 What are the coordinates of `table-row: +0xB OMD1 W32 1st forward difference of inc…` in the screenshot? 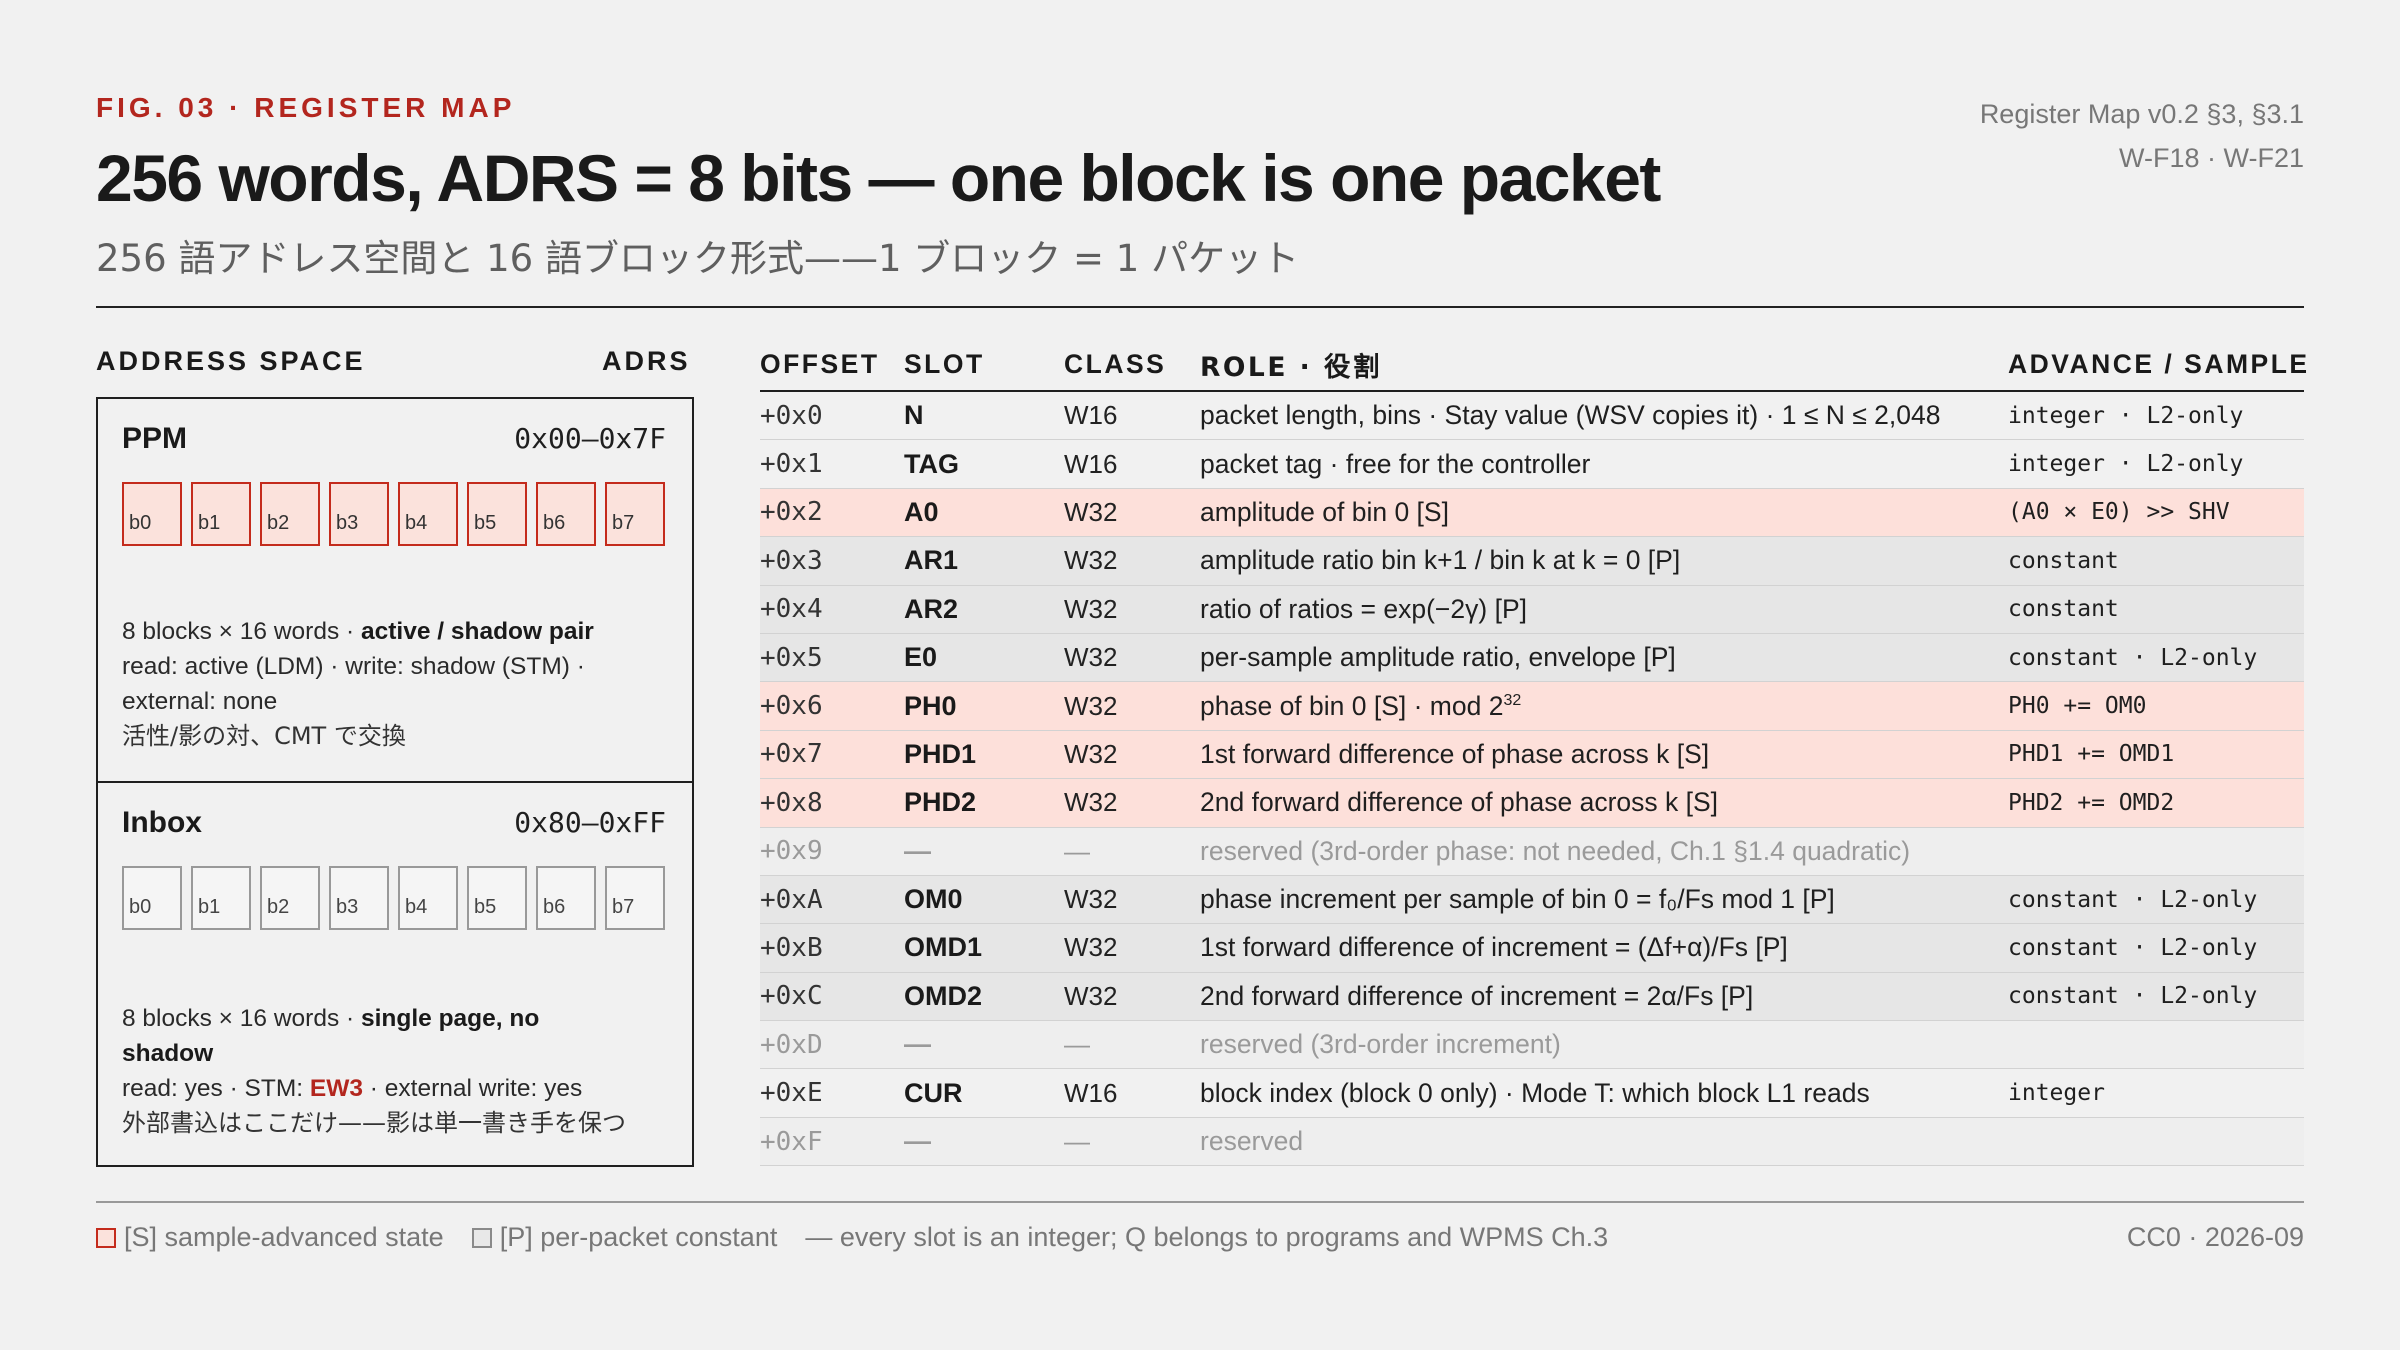 It's located at (1532, 948).